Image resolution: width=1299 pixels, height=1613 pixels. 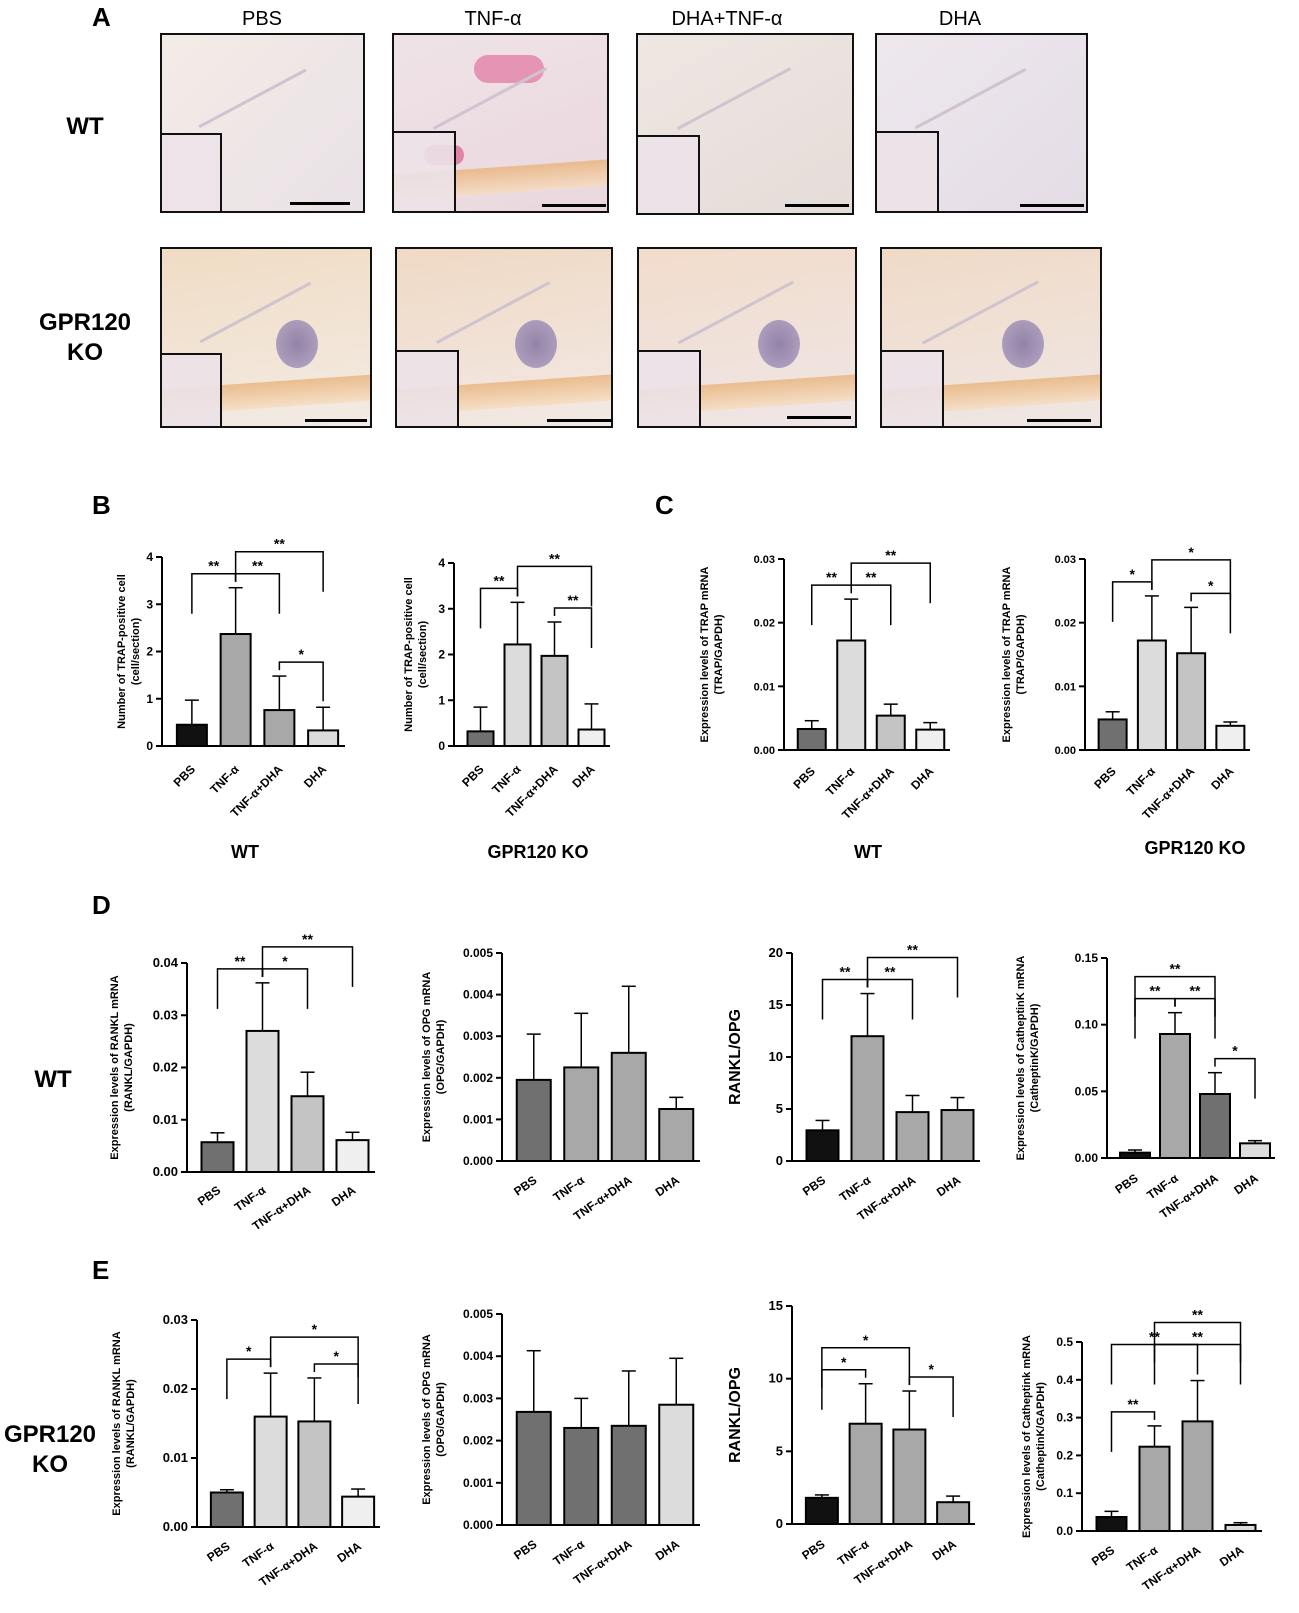 I want to click on y-tick-label: 0.2, so click(x=1064, y=1455).